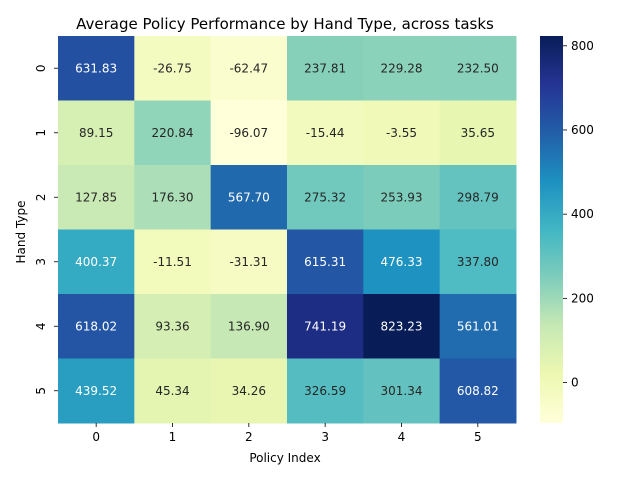 Image resolution: width=640 pixels, height=480 pixels. What do you see at coordinates (287, 433) in the screenshot?
I see `x-axis: 0 1 2 3 4 5` at bounding box center [287, 433].